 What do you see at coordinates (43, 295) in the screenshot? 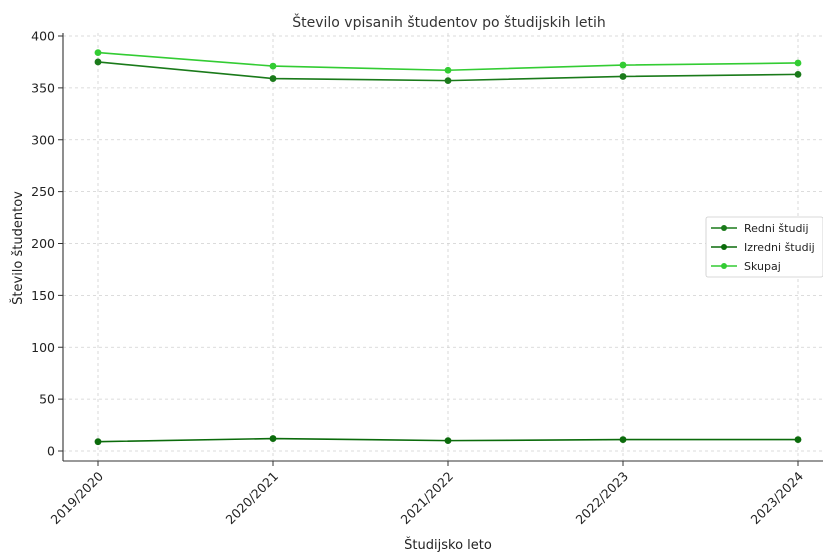
I see `y-tick-label: 150` at bounding box center [43, 295].